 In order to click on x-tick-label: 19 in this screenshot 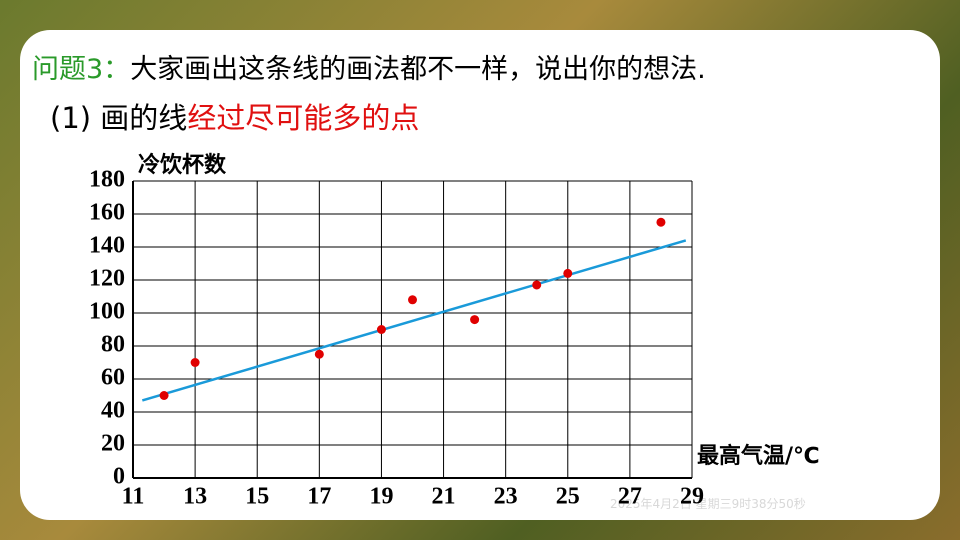, I will do `click(381, 497)`.